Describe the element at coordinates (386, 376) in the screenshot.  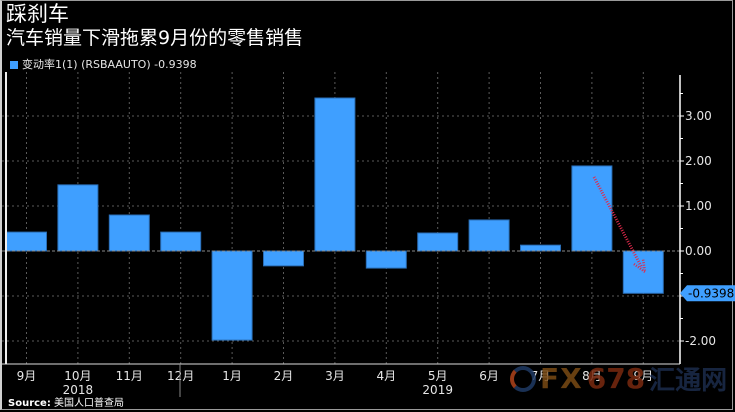
I see `x-tick-label: 4月` at that location.